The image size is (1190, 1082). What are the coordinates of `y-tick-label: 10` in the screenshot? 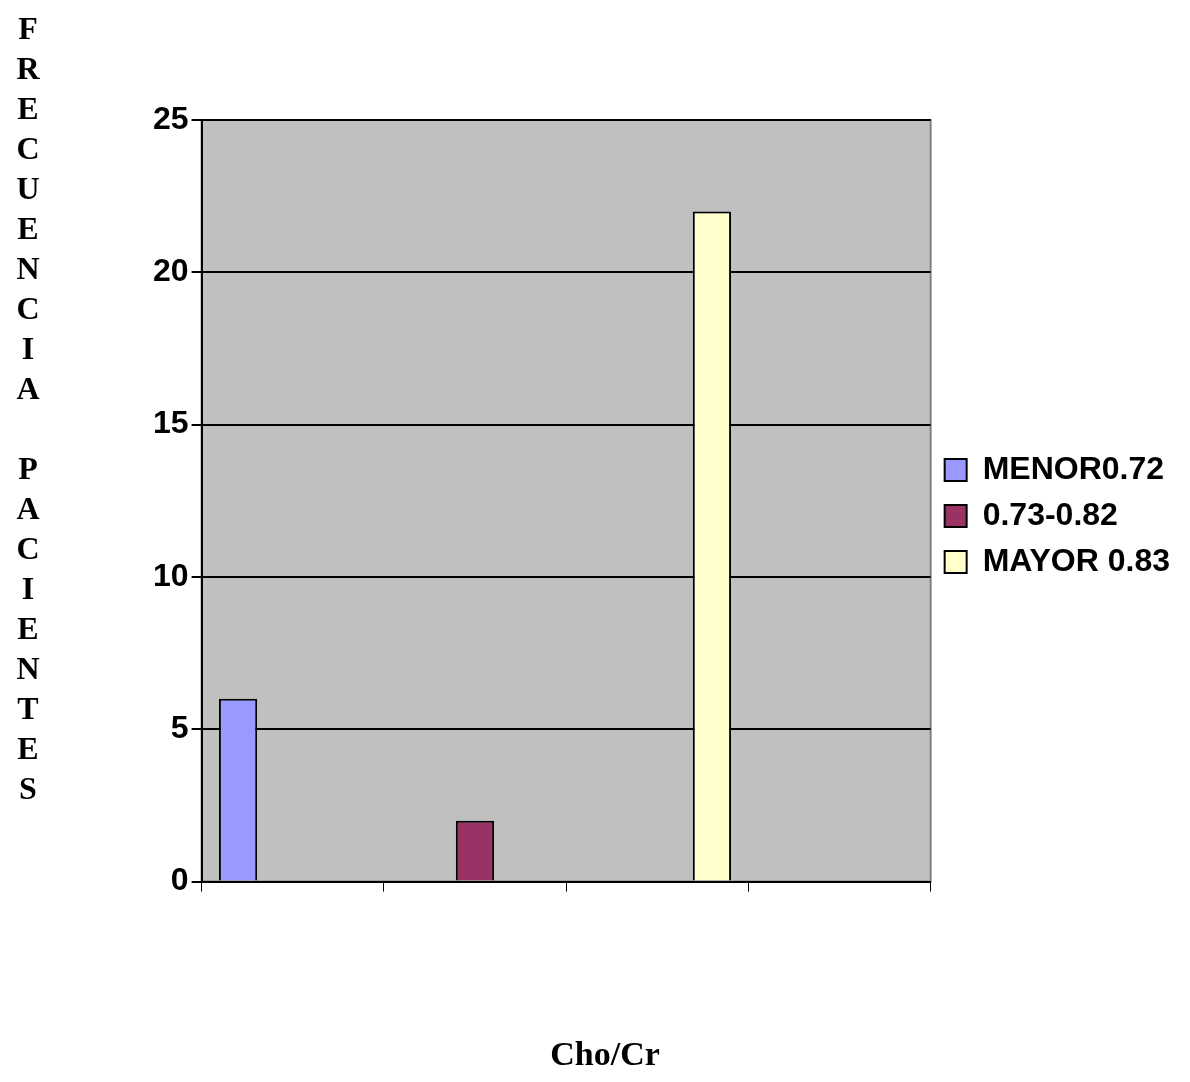 It's located at (171, 574).